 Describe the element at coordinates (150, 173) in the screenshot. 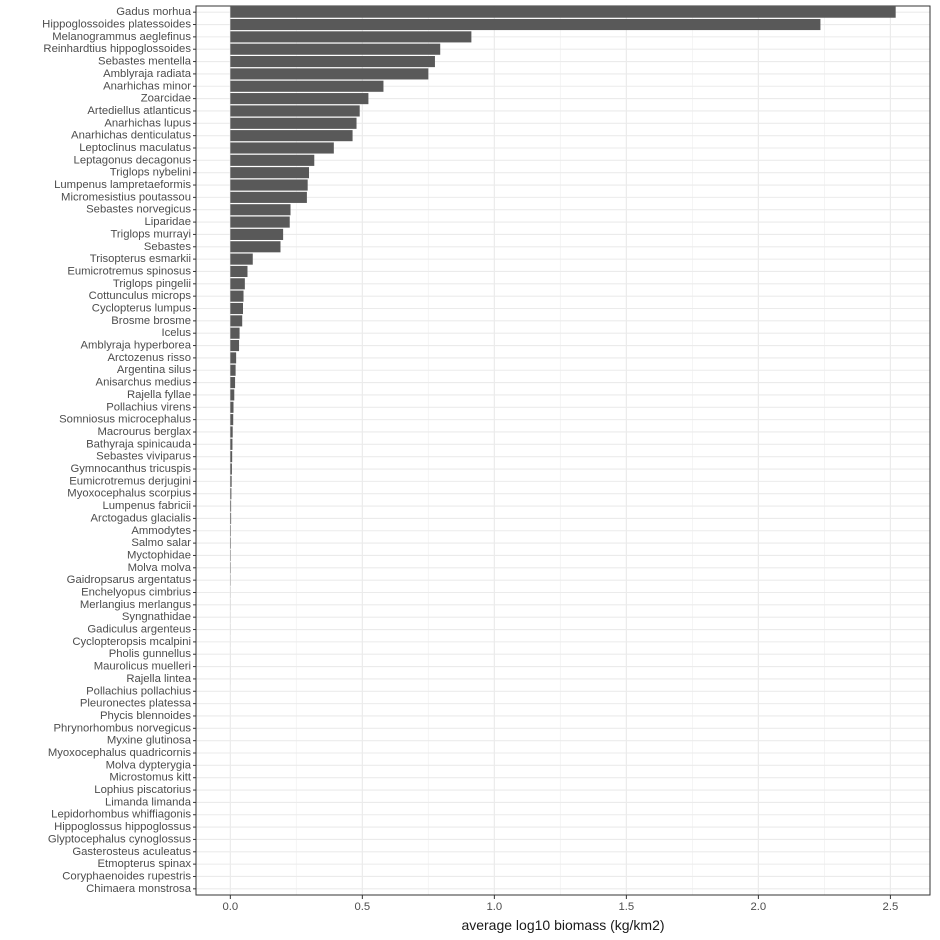

I see `y-tick-label: Triglops nybelini` at that location.